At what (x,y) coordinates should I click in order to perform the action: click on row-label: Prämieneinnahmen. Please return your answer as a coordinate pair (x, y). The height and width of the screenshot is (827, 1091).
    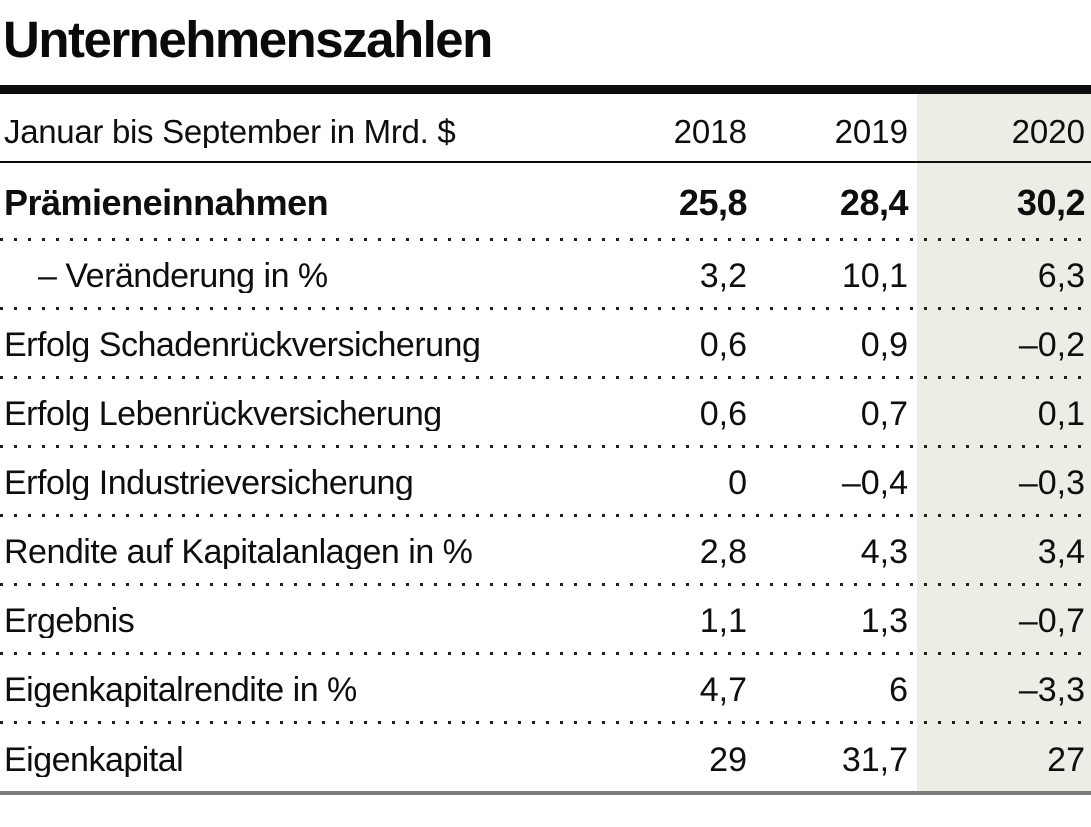
    Looking at the image, I should click on (166, 202).